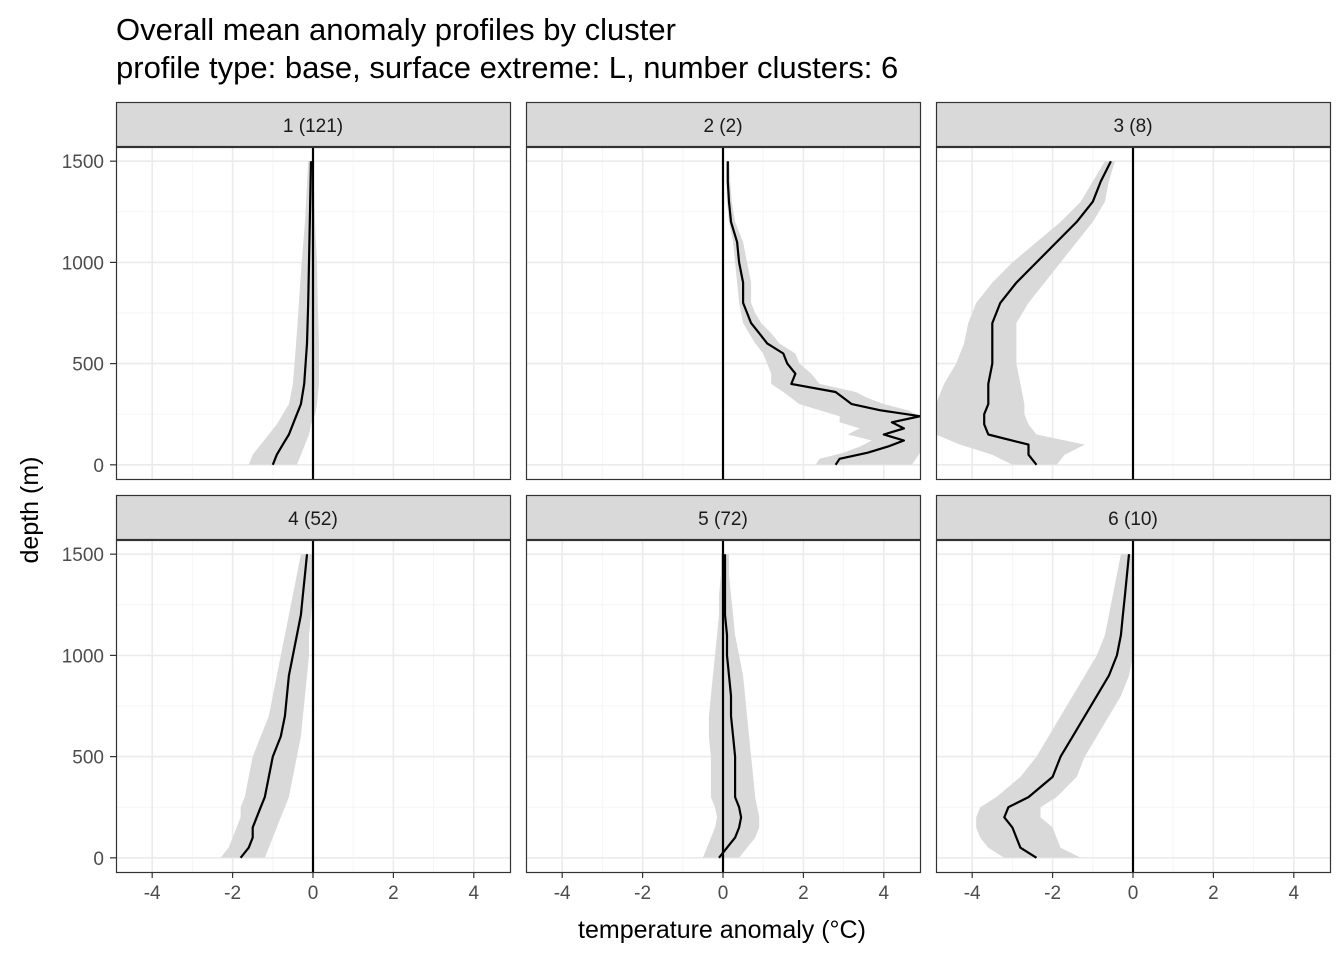 Image resolution: width=1344 pixels, height=960 pixels. I want to click on facet-strip-label: 2 (2), so click(722, 126).